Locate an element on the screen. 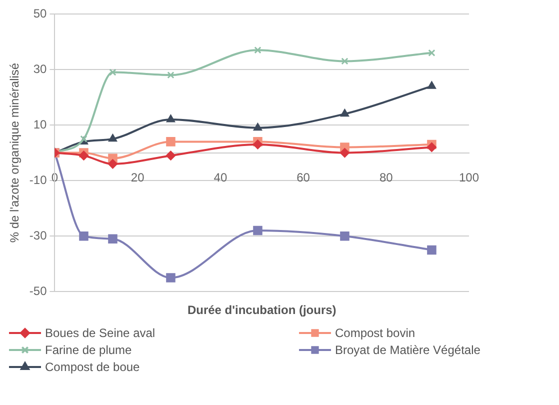 Image resolution: width=559 pixels, height=405 pixels. legend-label: Broyat de Matière Végétale is located at coordinates (407, 350).